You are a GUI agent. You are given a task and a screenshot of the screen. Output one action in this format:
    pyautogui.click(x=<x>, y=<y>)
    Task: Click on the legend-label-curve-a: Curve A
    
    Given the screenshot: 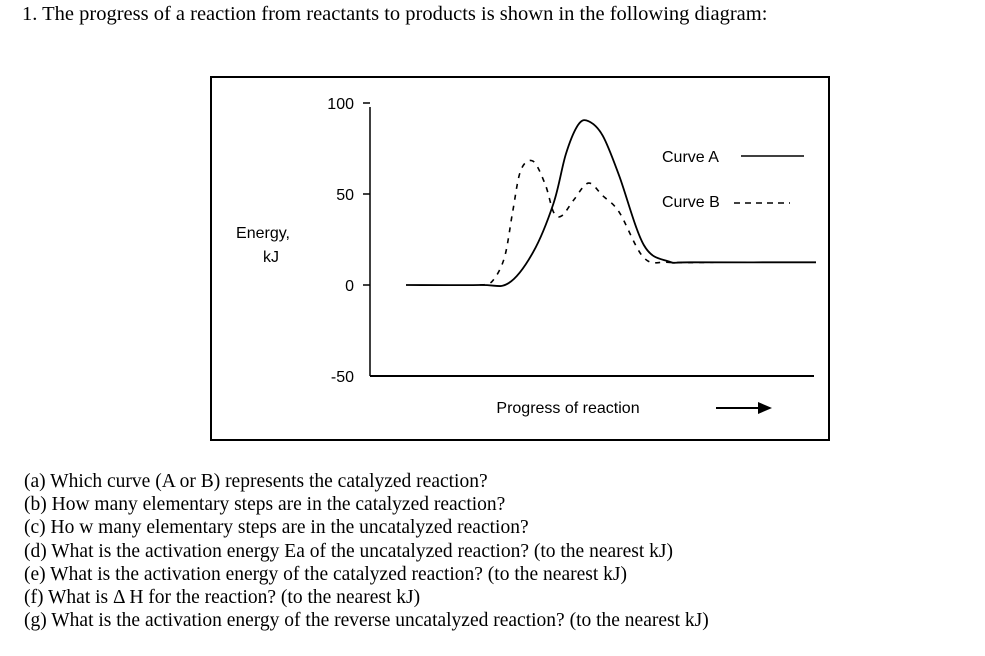 What is the action you would take?
    pyautogui.click(x=690, y=157)
    